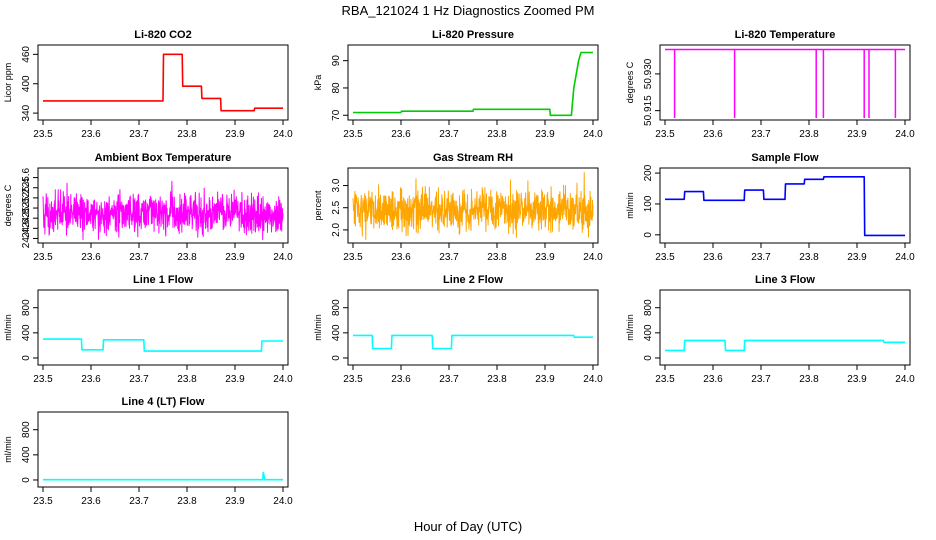  I want to click on y-tick-label: 25.0, so click(26, 208).